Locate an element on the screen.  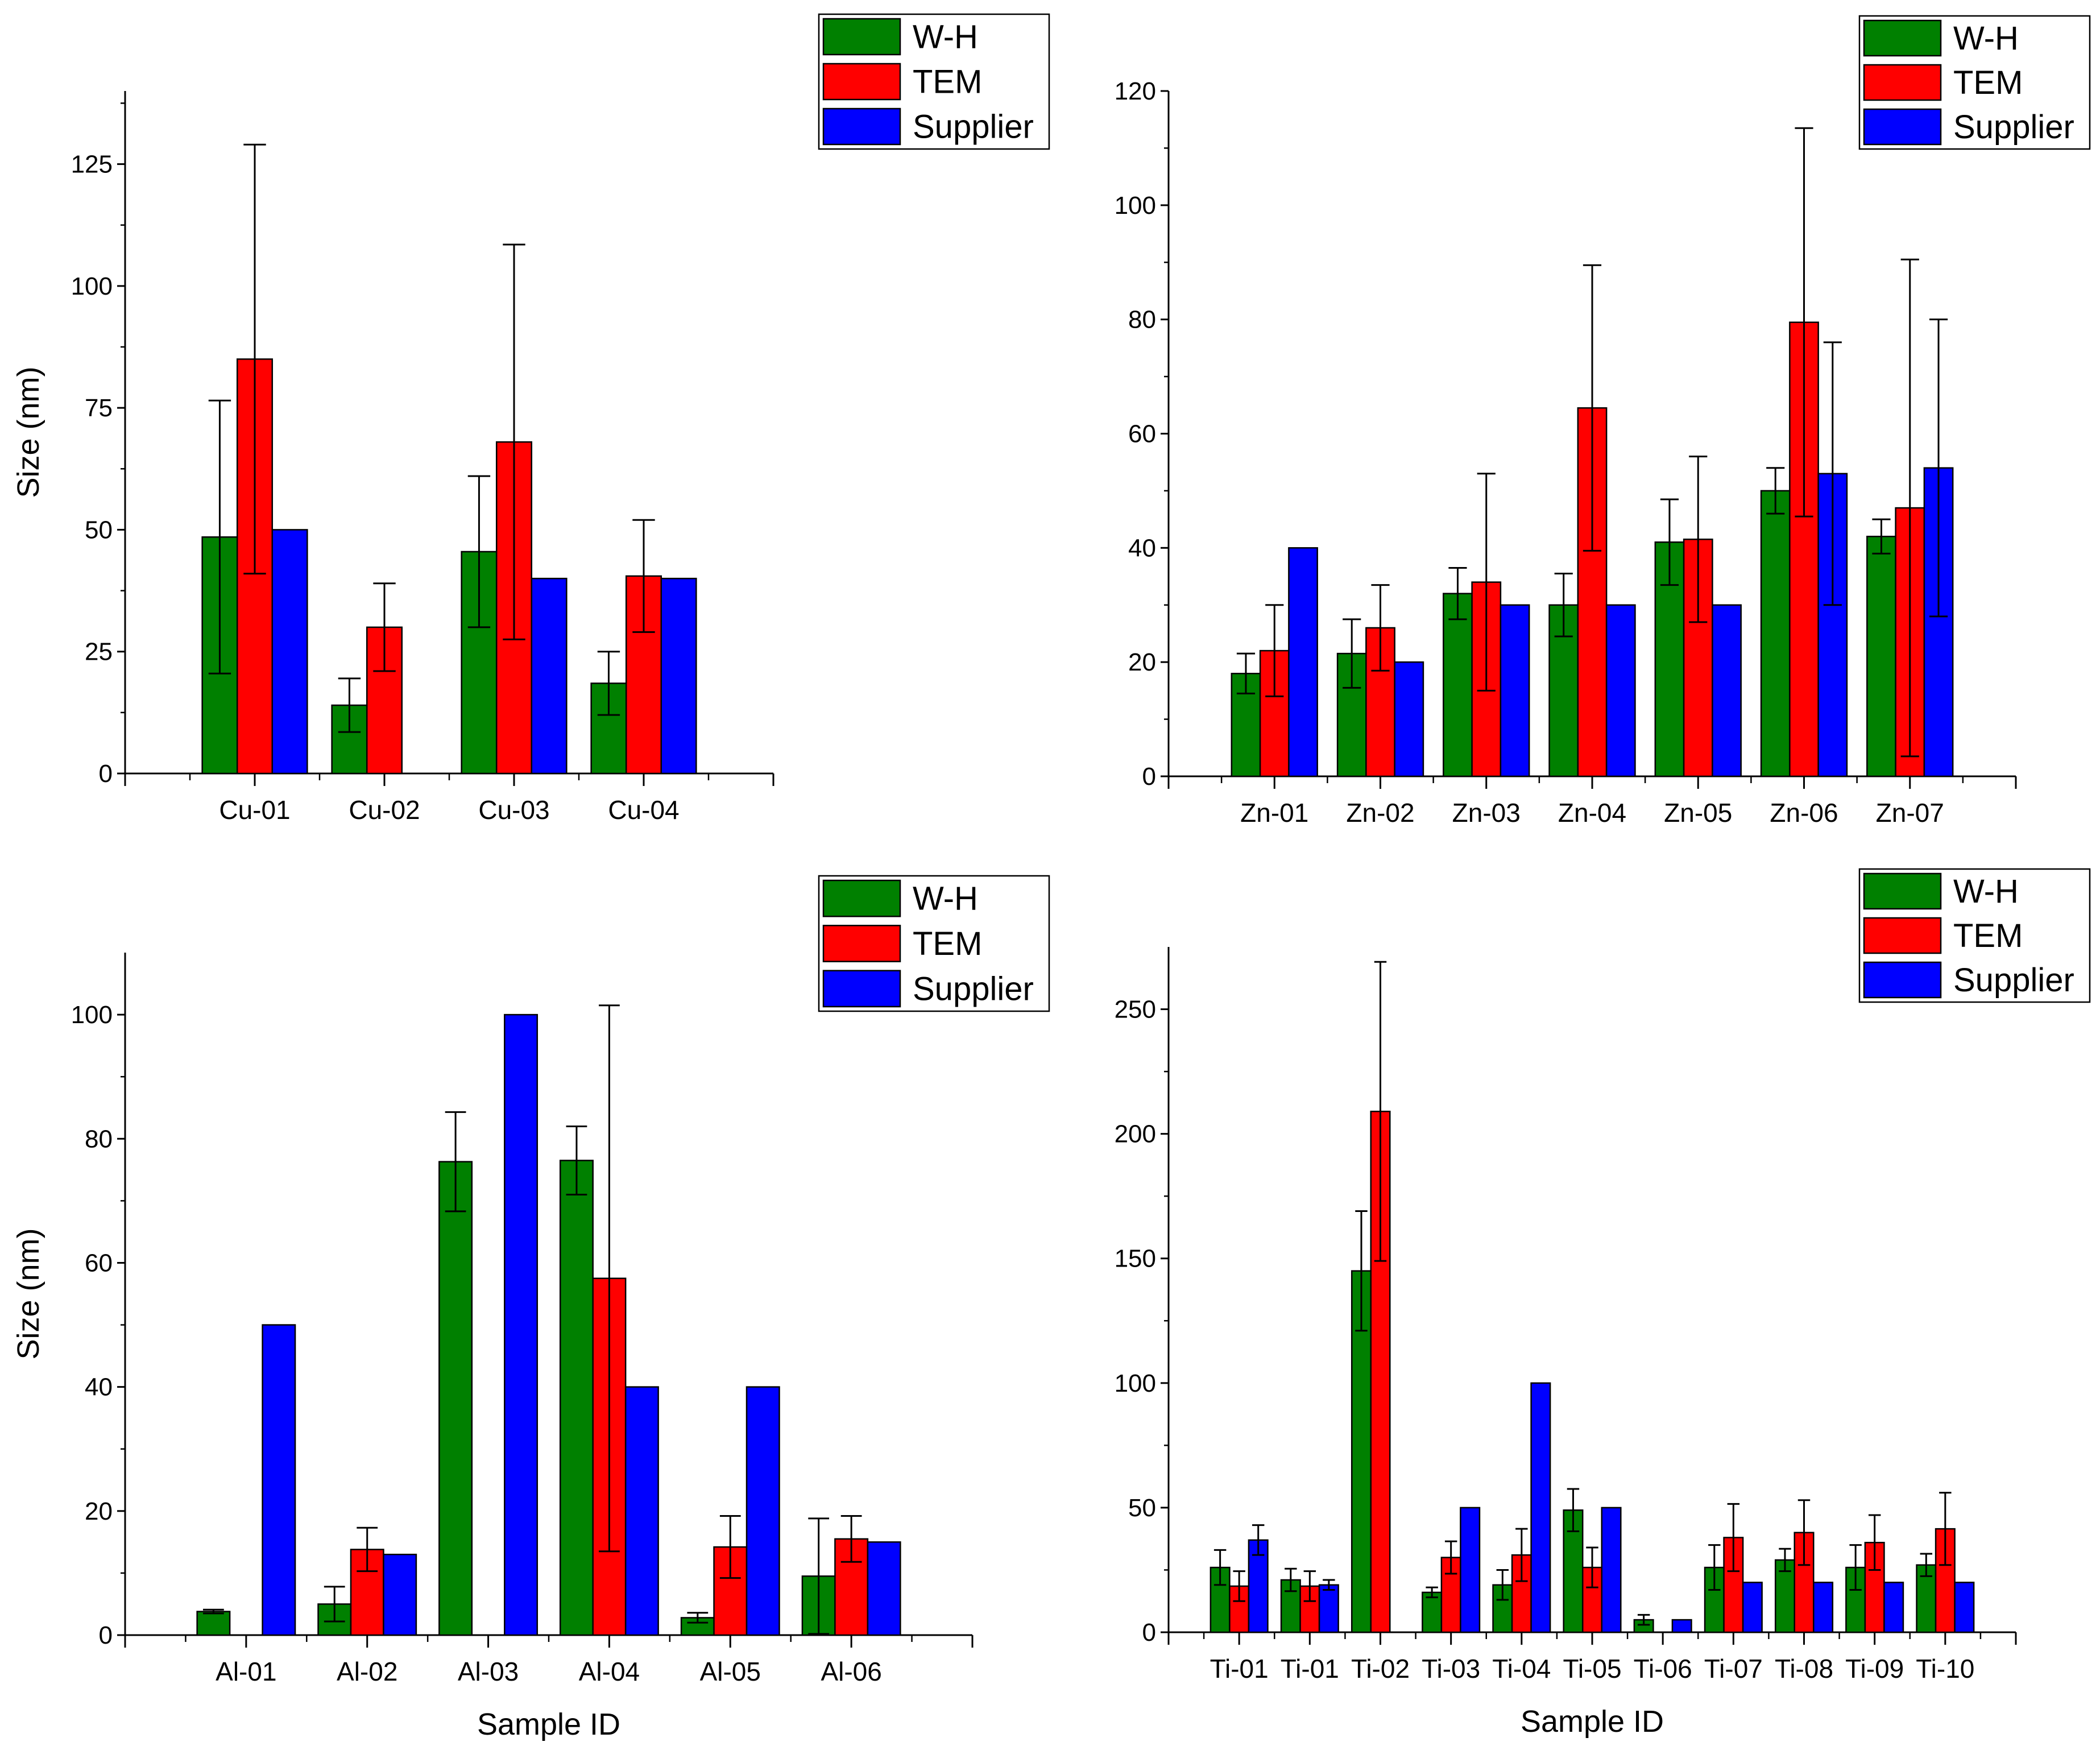
y-tick-label: 60 is located at coordinates (99, 1263).